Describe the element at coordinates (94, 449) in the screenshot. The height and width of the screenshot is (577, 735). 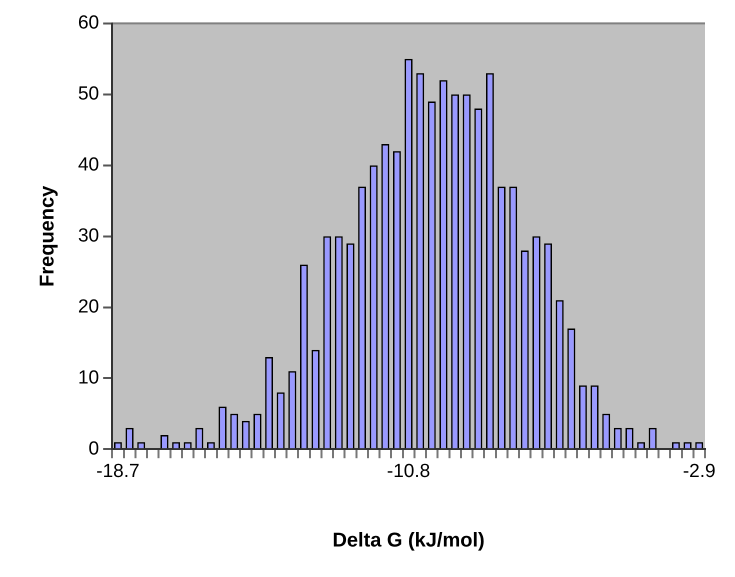
I see `y-tick-label: 0` at that location.